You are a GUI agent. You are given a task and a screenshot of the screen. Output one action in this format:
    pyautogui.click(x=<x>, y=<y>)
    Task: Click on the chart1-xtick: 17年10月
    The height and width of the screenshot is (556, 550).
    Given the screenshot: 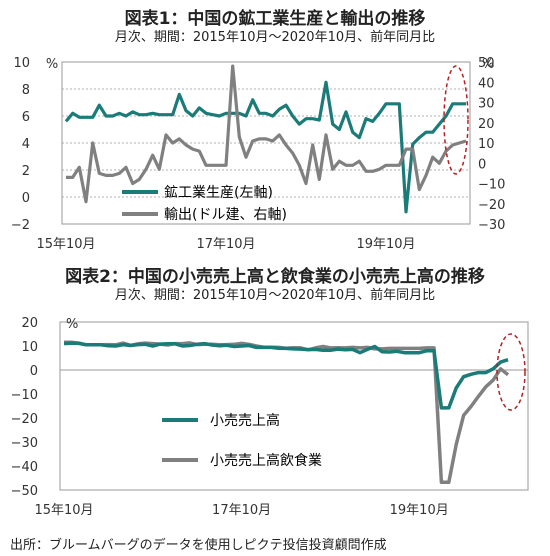 What is the action you would take?
    pyautogui.click(x=225, y=244)
    